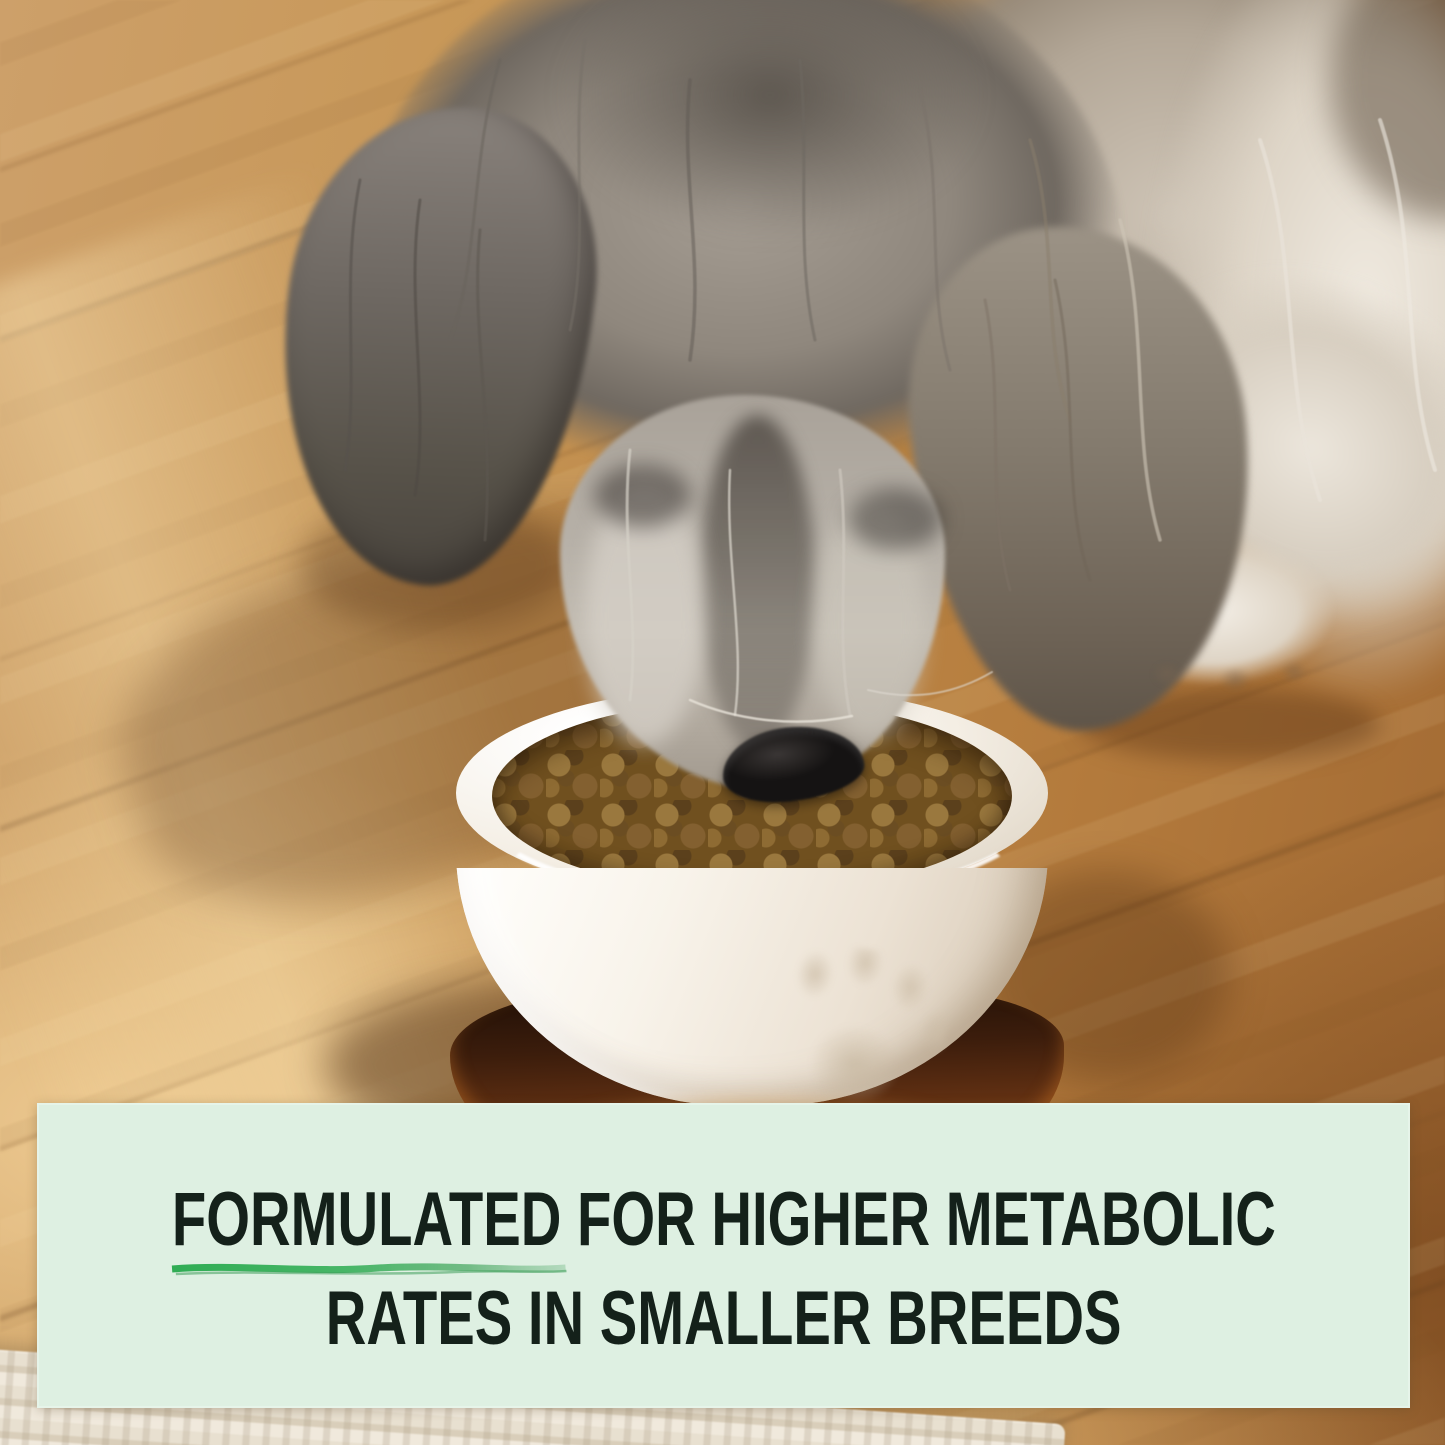 The width and height of the screenshot is (1445, 1445). What do you see at coordinates (918, 1219) in the screenshot?
I see `banner-line1-rest: FOR HIGHER METABOLIC` at bounding box center [918, 1219].